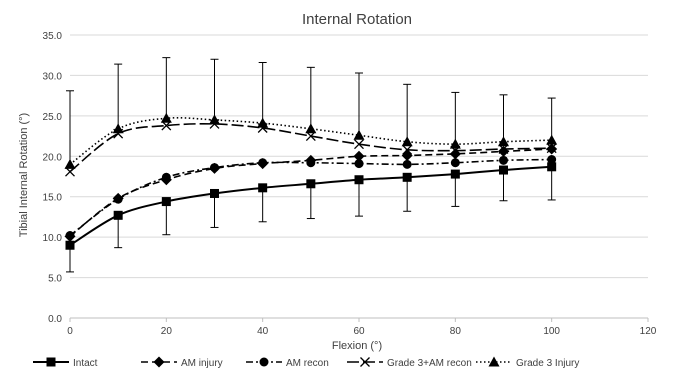 The image size is (673, 372). I want to click on y-tick-label: 35.0, so click(53, 36).